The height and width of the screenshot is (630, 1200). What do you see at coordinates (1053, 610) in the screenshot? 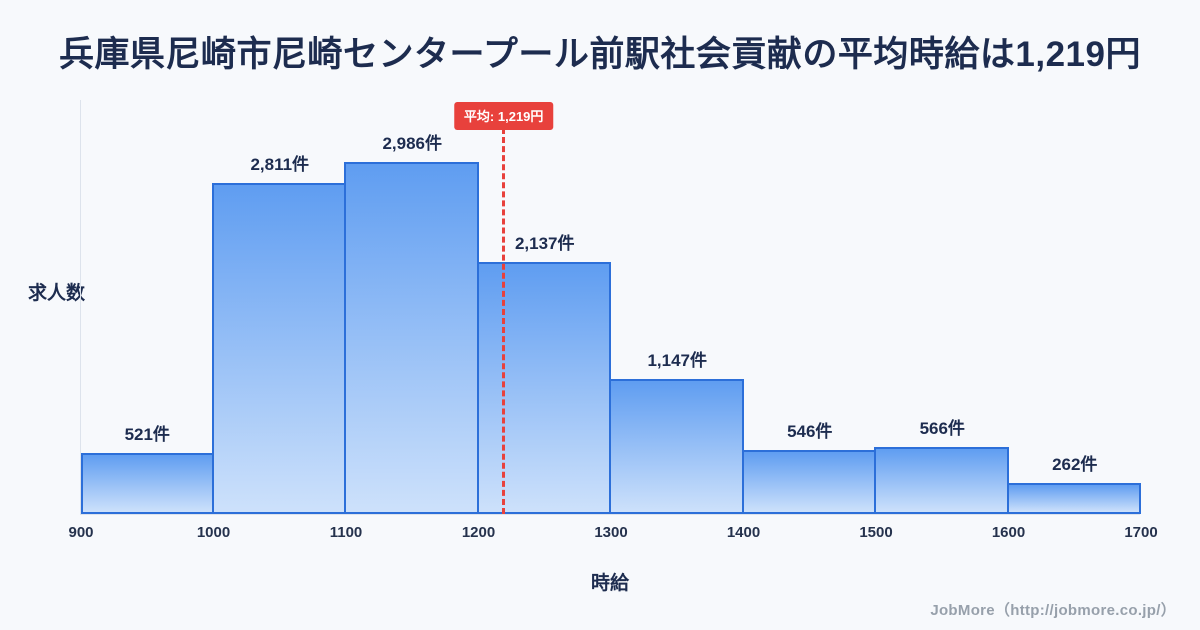
I see `footer-credit: JobMore（http://jobmore.co.jp/）` at bounding box center [1053, 610].